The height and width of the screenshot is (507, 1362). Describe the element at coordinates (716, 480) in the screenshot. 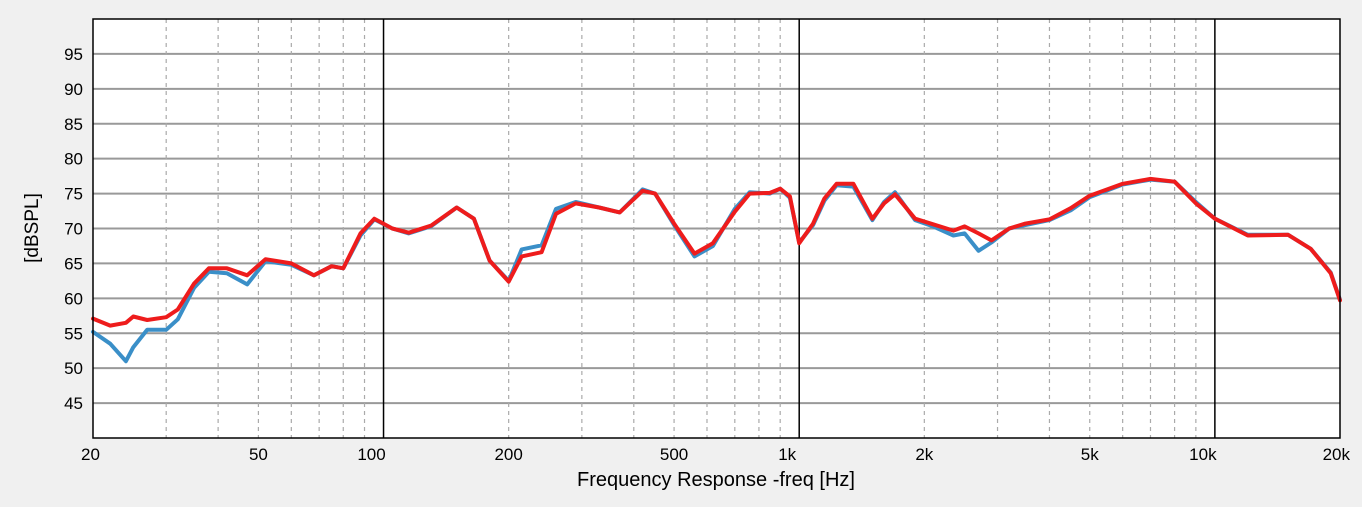

I see `x-axis-label: Frequency Response -freq [Hz]` at that location.